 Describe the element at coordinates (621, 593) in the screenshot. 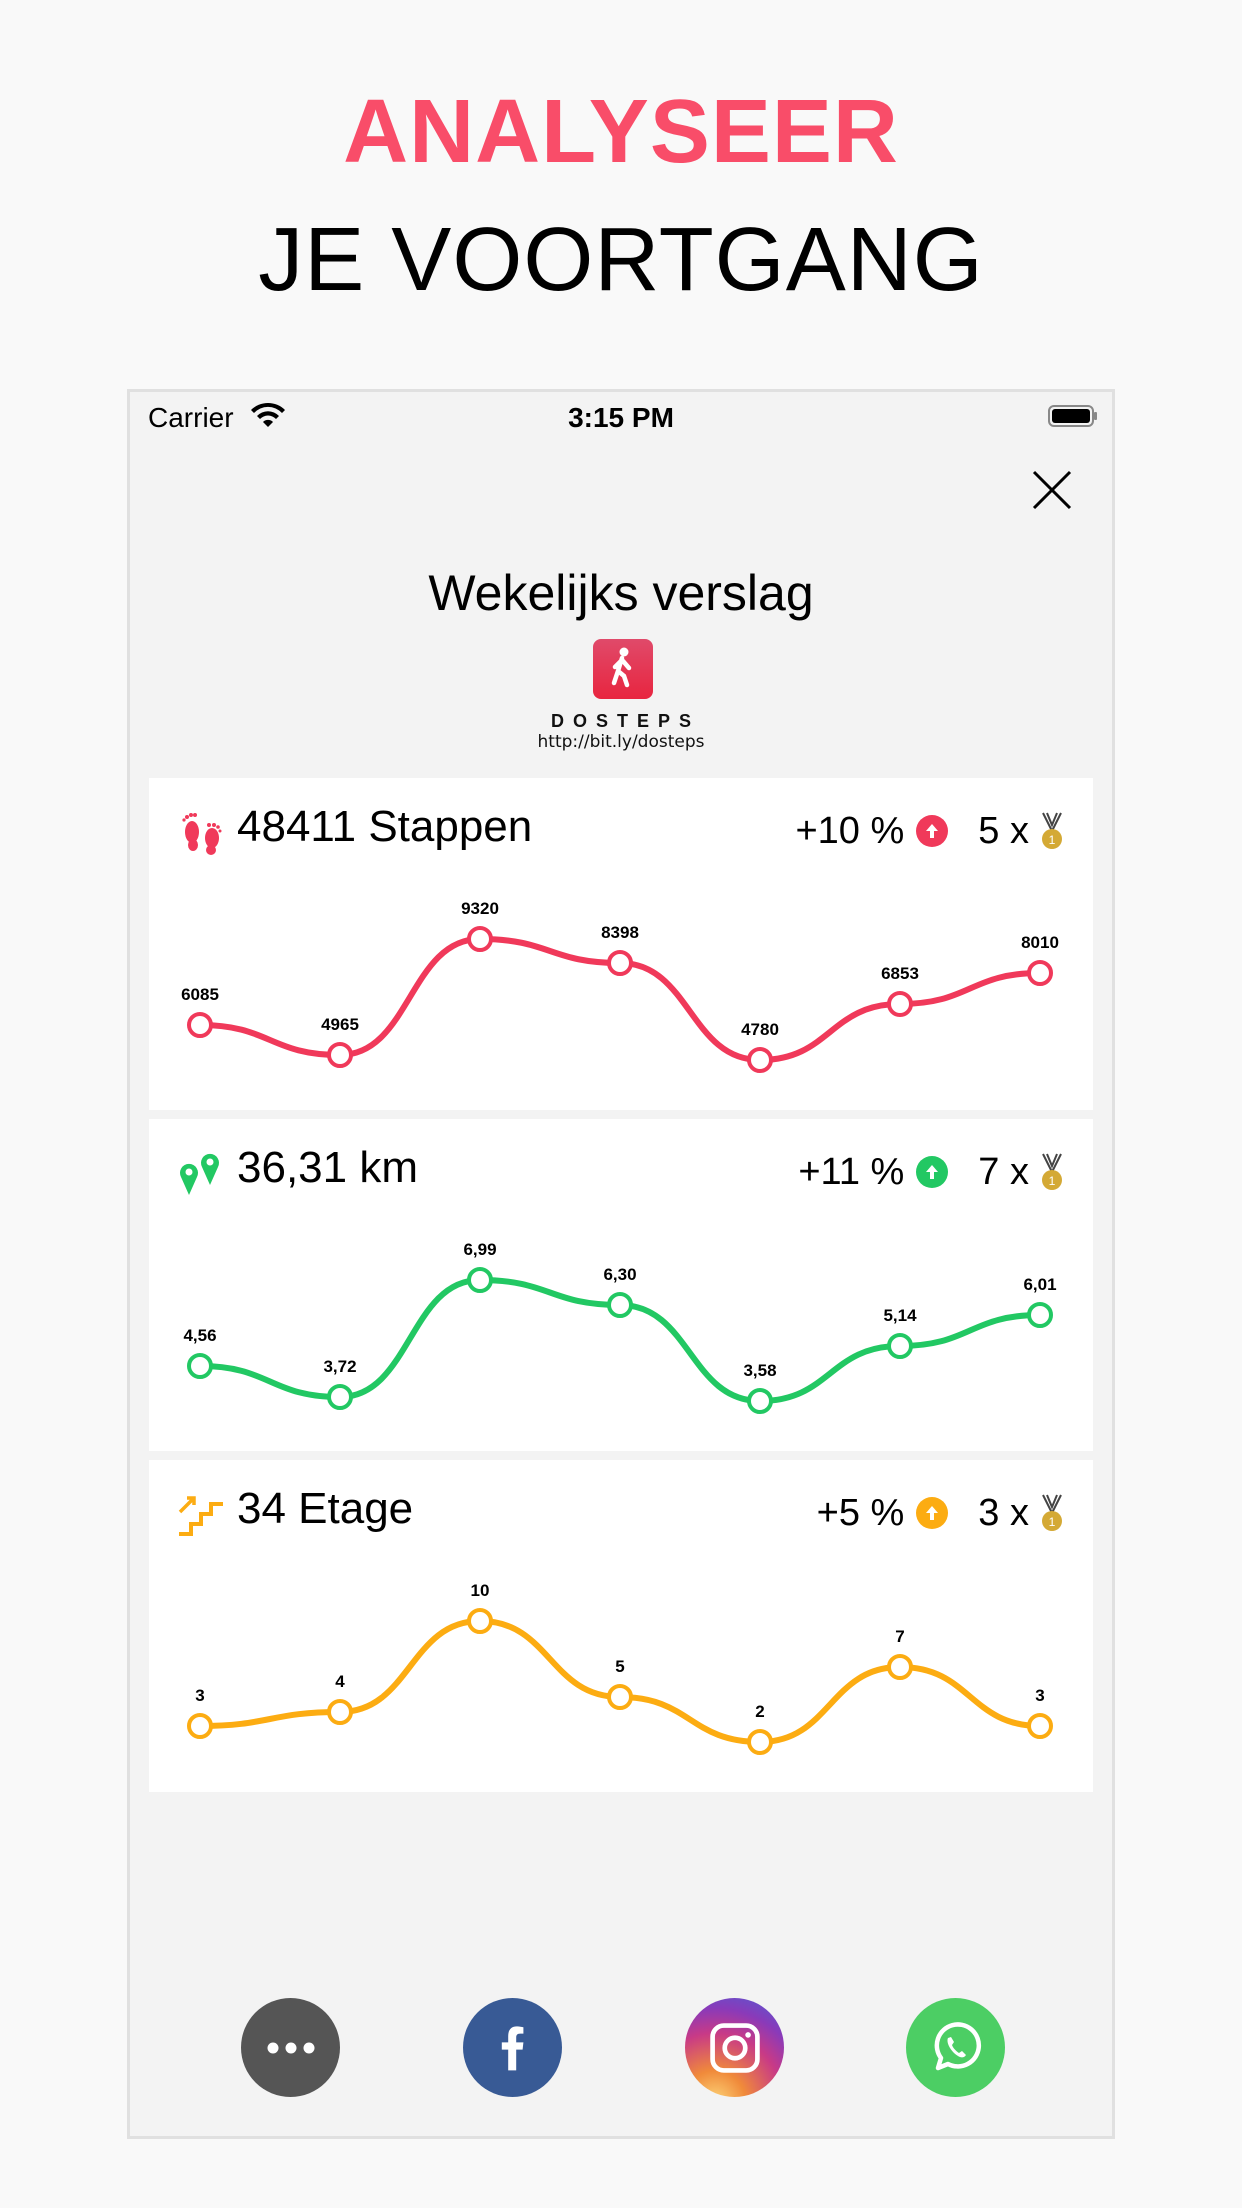

I see `report-title: Wekelijks verslag` at that location.